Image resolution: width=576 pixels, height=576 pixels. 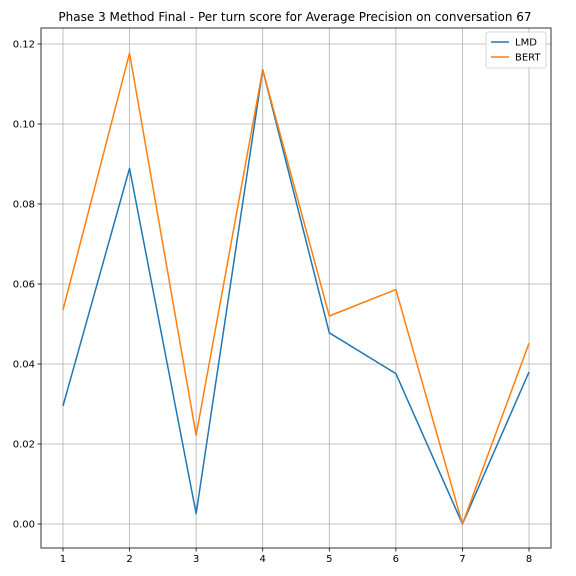 What do you see at coordinates (24, 205) in the screenshot?
I see `y-tick-label: 0.08` at bounding box center [24, 205].